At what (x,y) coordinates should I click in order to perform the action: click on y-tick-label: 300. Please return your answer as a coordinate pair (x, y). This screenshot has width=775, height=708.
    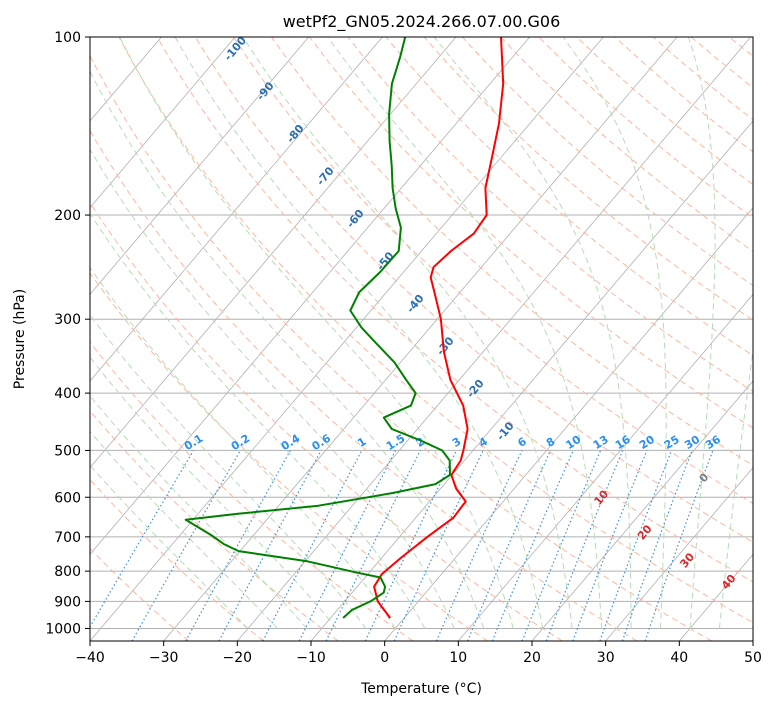
    Looking at the image, I should click on (67, 320).